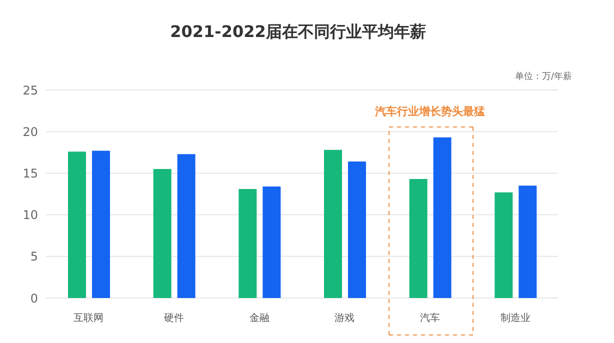  I want to click on x-tick-label: 互联网, so click(89, 318).